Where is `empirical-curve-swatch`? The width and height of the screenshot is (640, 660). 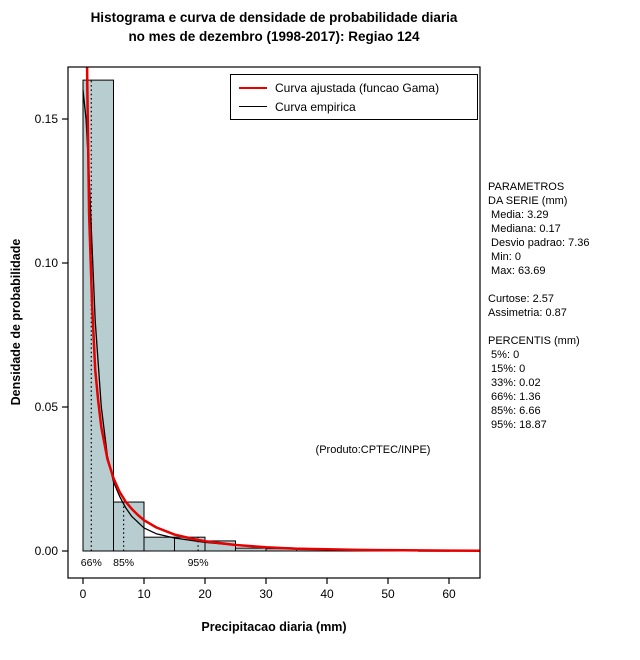 empirical-curve-swatch is located at coordinates (253, 106).